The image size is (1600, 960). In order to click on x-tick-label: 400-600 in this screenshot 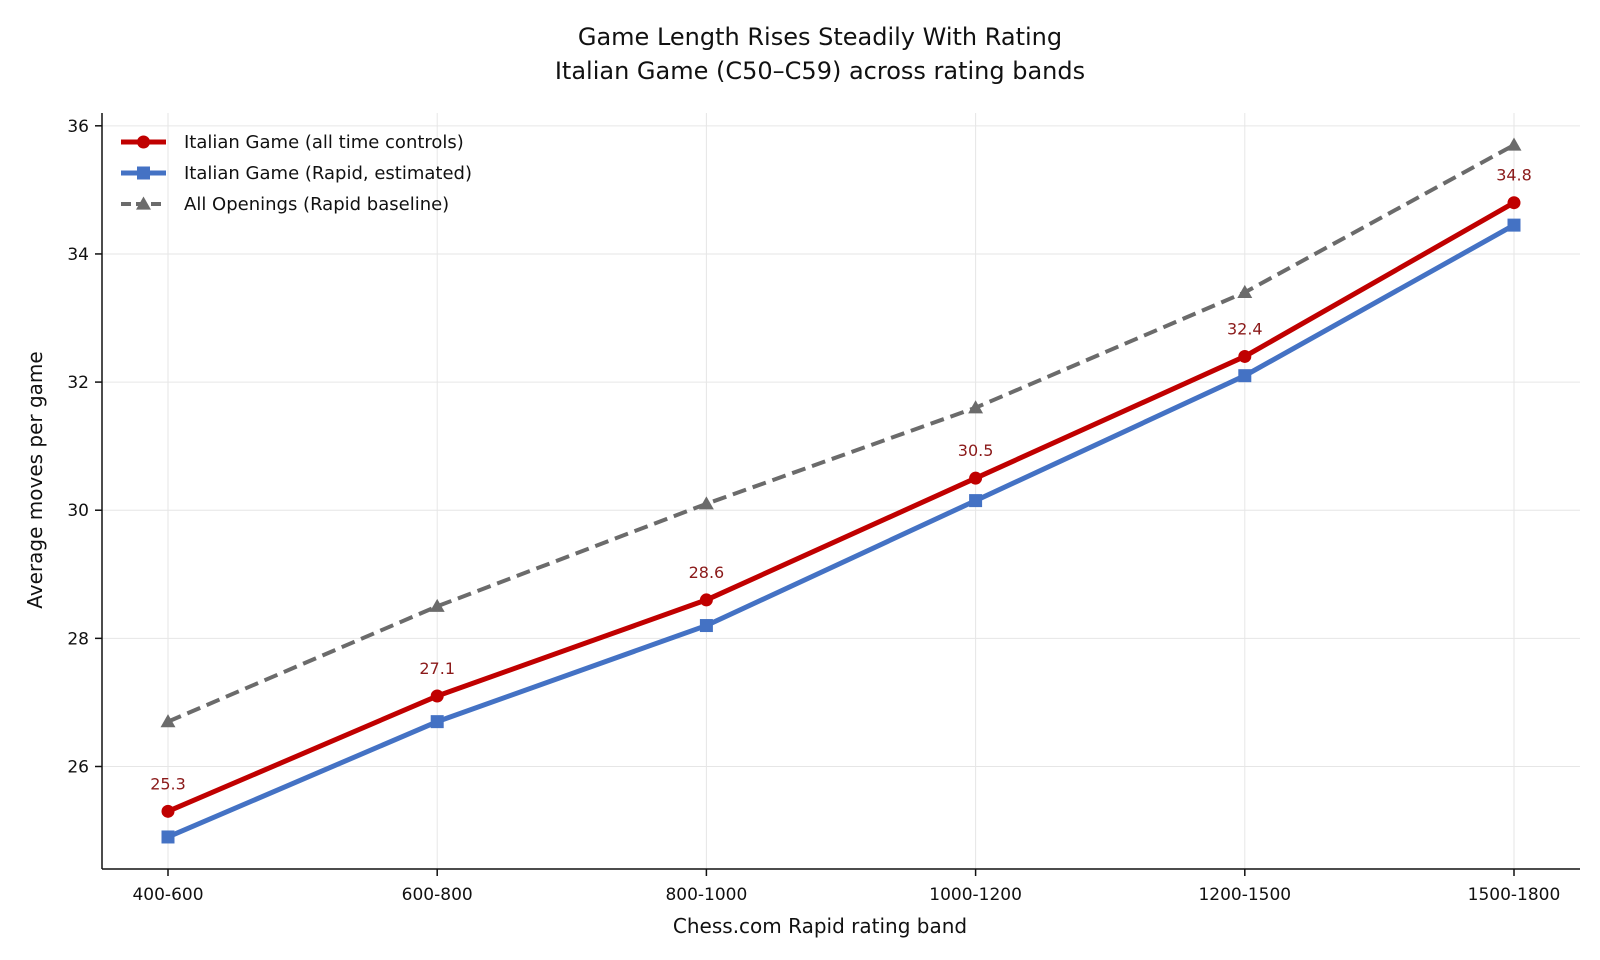, I will do `click(167, 895)`.